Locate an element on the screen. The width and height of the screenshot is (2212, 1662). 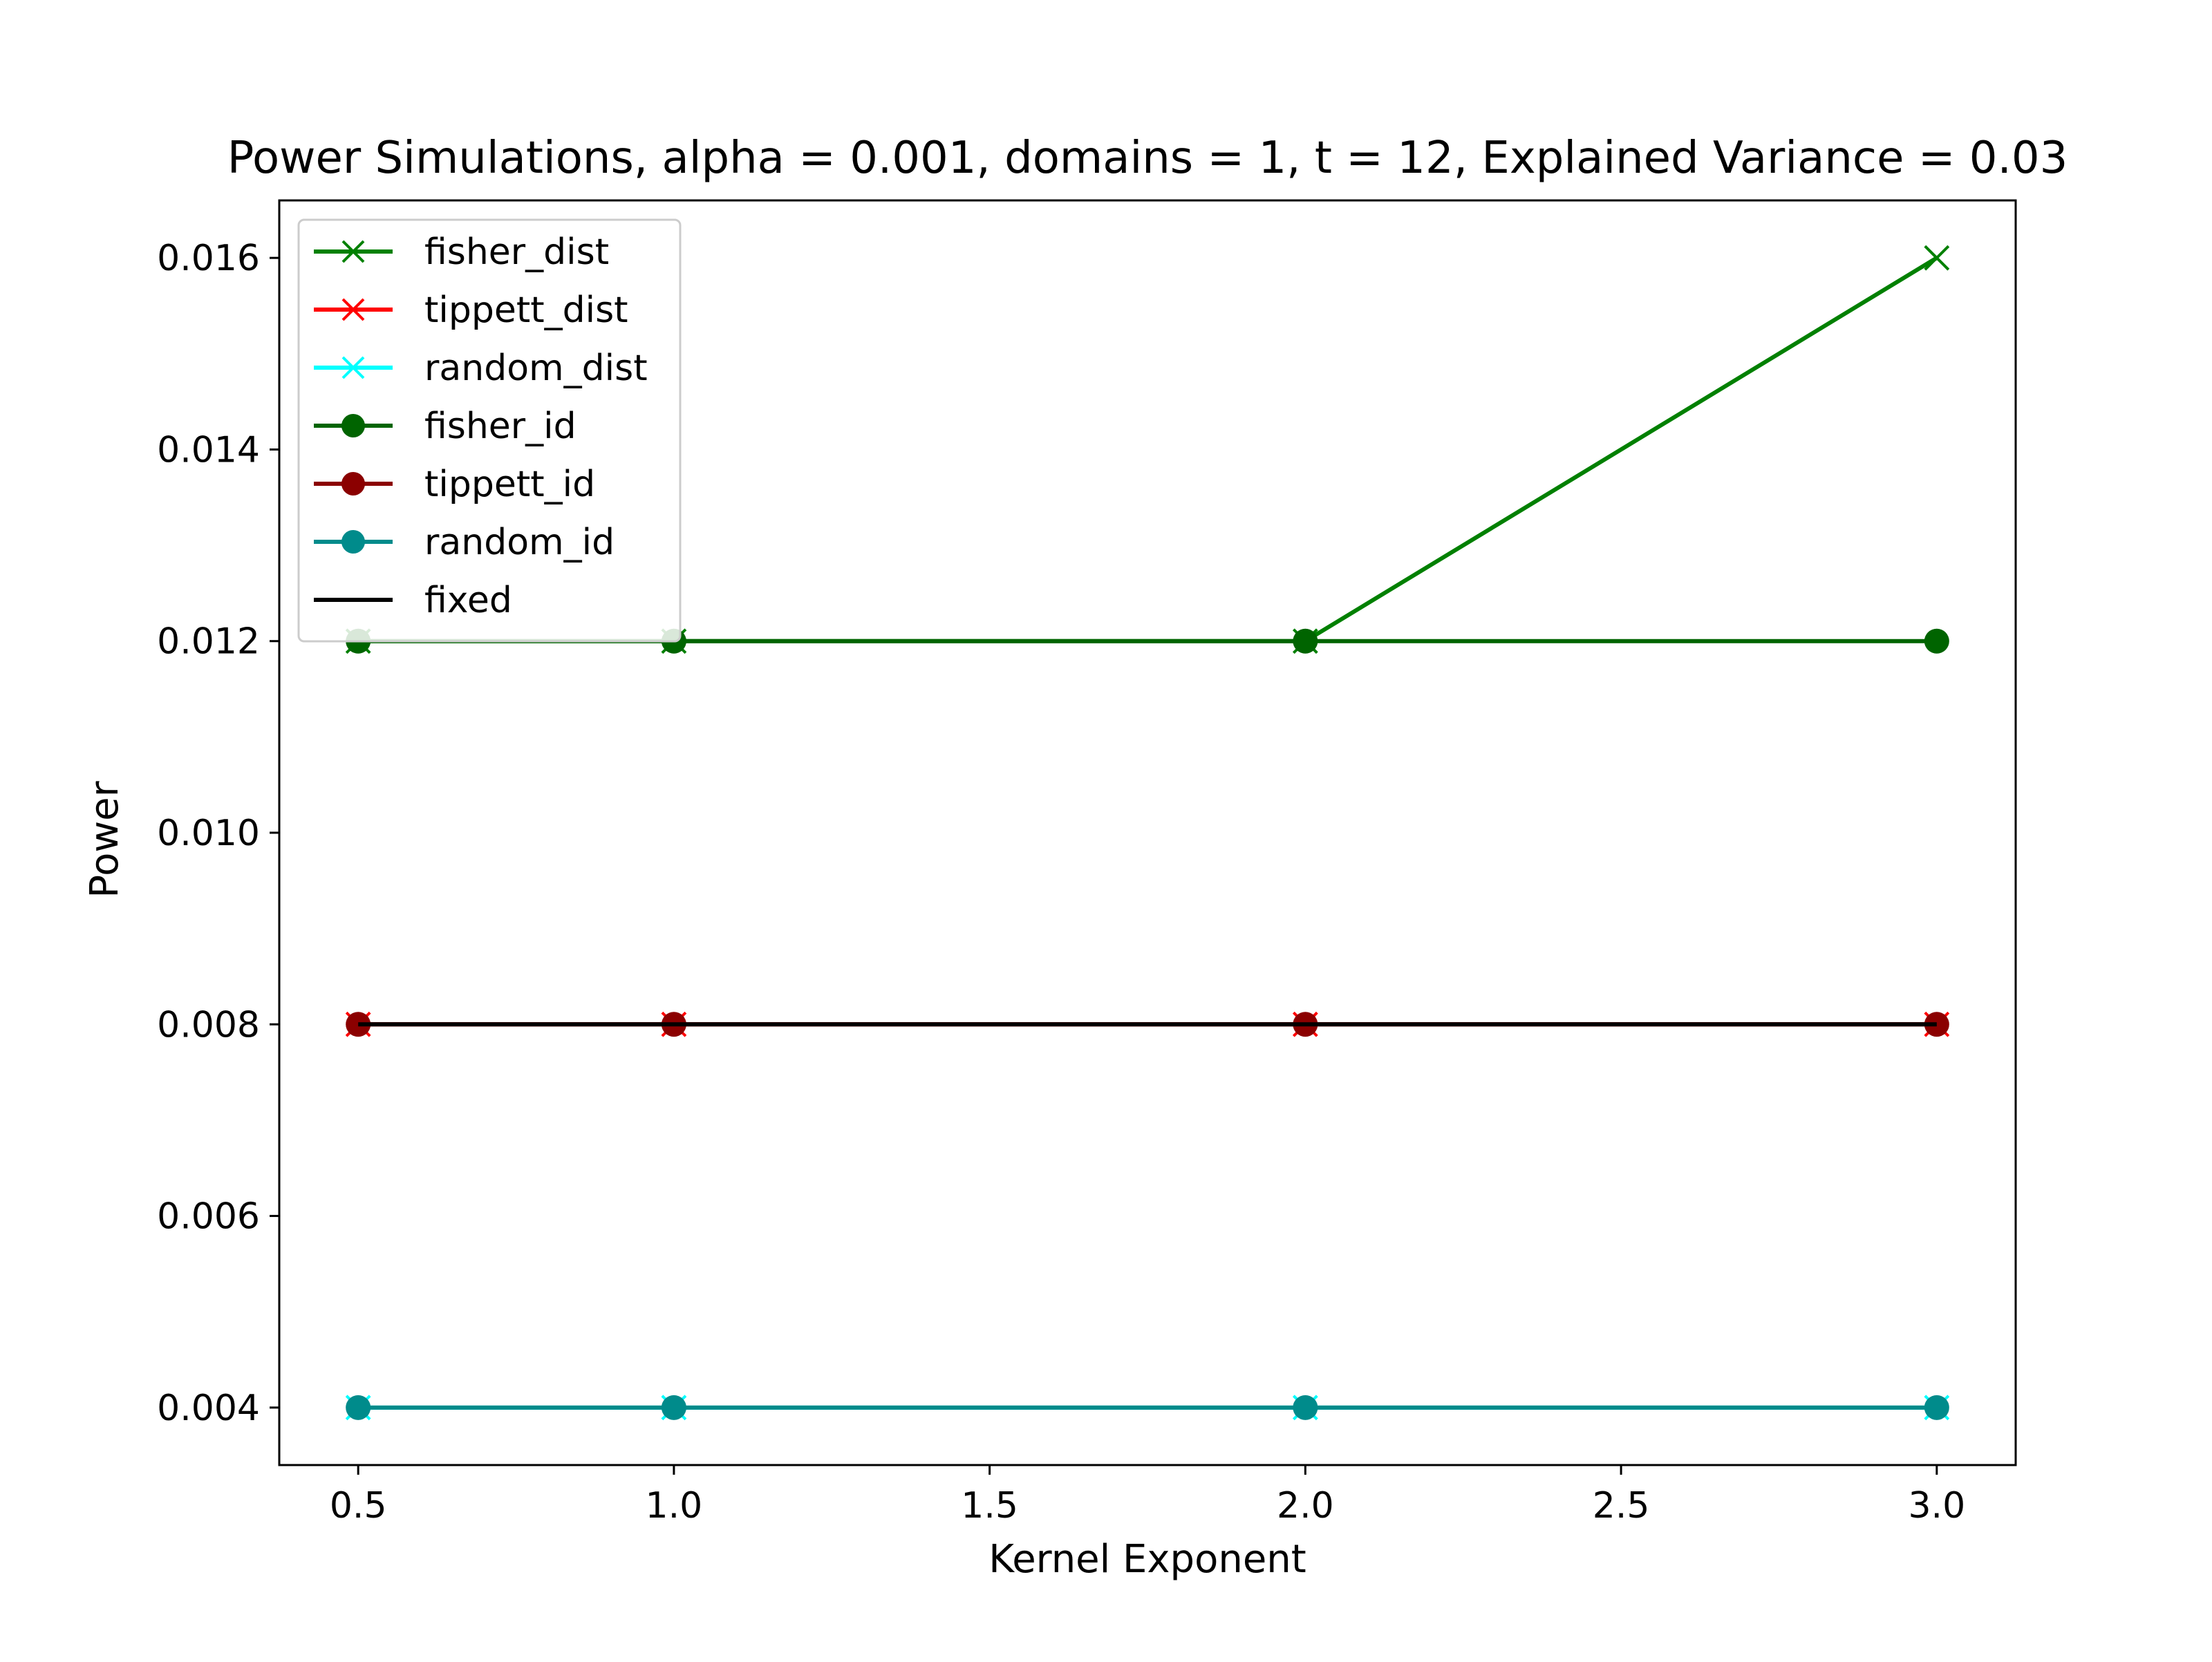
y-tick-label: 0.010 is located at coordinates (208, 834).